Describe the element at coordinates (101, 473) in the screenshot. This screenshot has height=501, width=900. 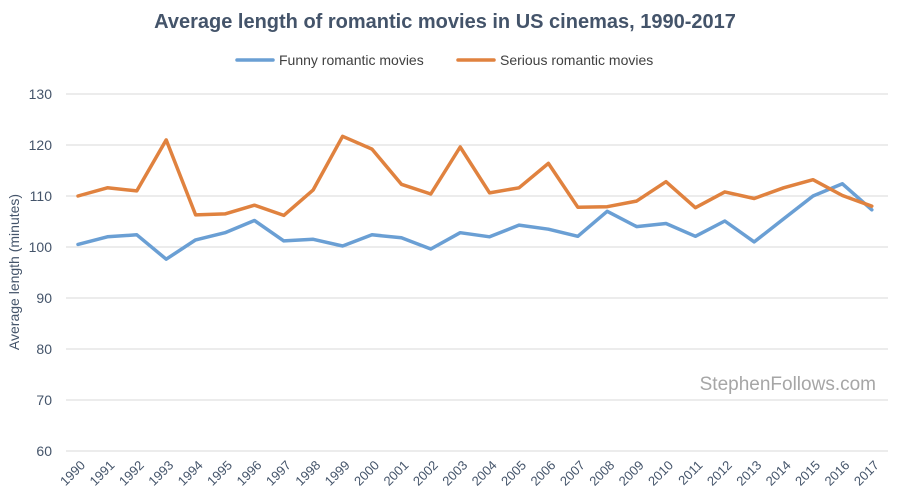
I see `x-tick-label: 1991` at that location.